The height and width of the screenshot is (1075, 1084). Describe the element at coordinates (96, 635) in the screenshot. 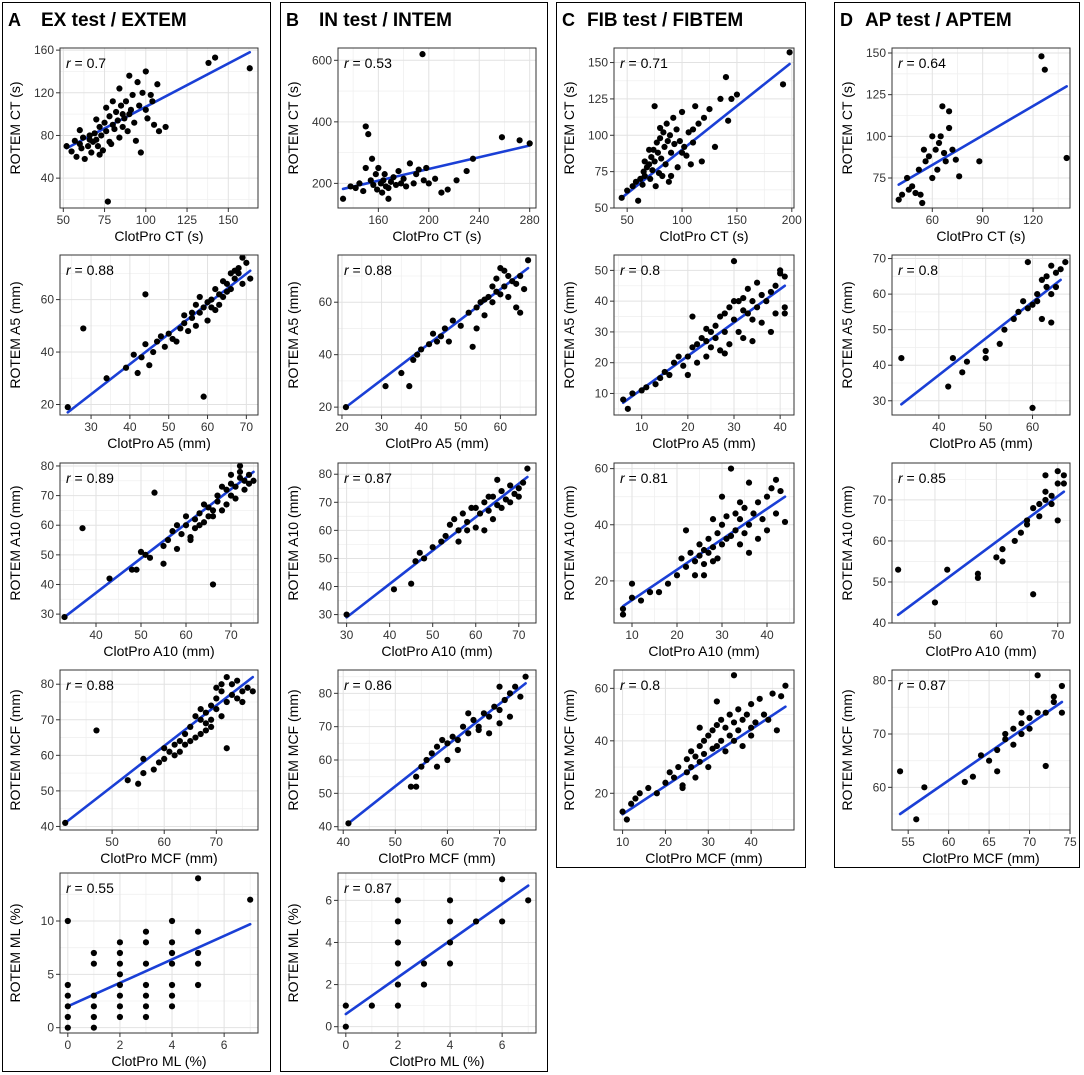

I see `x-tick-label: 40` at that location.